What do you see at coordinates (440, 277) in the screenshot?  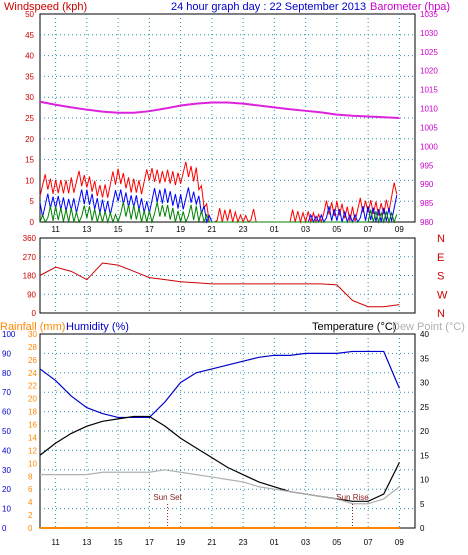 I see `compass-label: S` at bounding box center [440, 277].